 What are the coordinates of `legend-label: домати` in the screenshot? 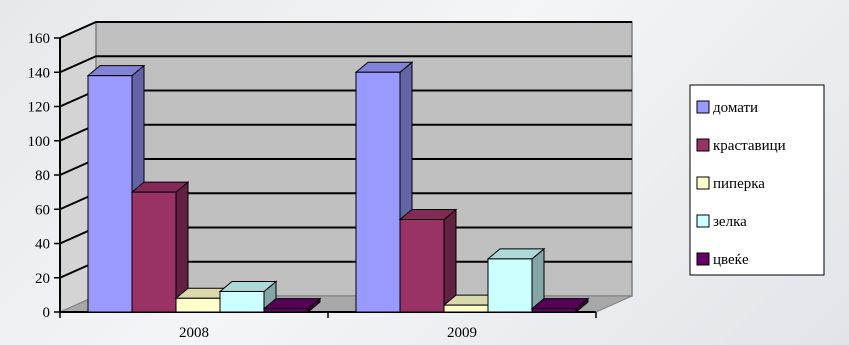 It's located at (735, 108).